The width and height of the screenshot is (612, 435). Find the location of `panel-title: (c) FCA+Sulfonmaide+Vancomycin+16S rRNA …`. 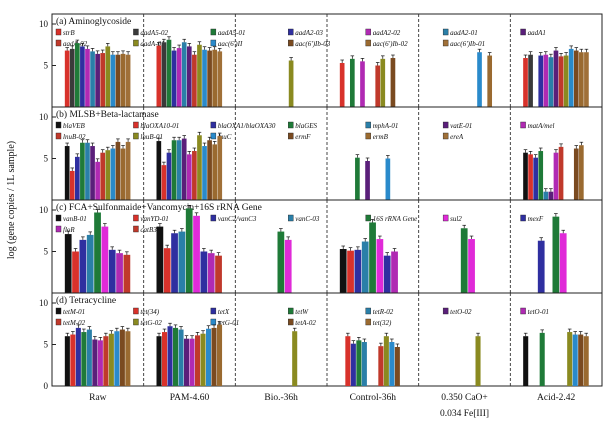

panel-title: (c) FCA+Sulfonmaide+Vancomycin+16S rRNA … is located at coordinates (159, 207).